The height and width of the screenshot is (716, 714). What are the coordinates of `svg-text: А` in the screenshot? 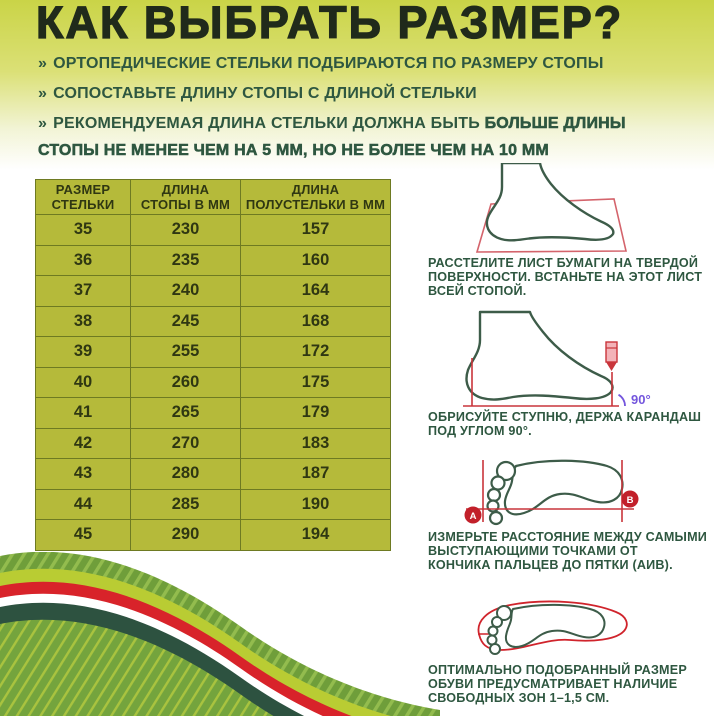 It's located at (473, 516).